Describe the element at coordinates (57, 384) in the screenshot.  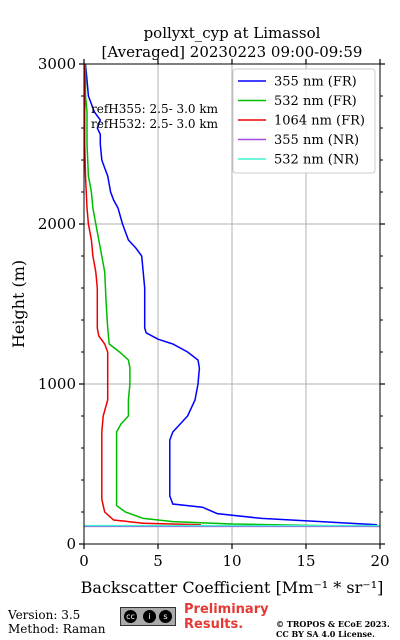
I see `y-tick-label-1: 1000` at that location.